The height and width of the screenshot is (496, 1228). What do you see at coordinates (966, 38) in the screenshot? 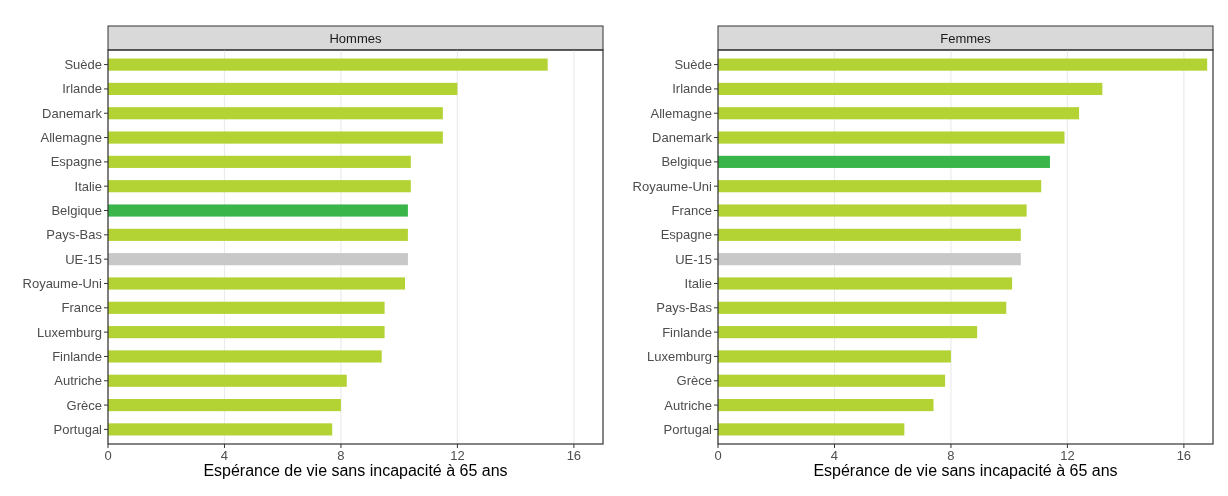
I see `chart-title: Femmes` at bounding box center [966, 38].